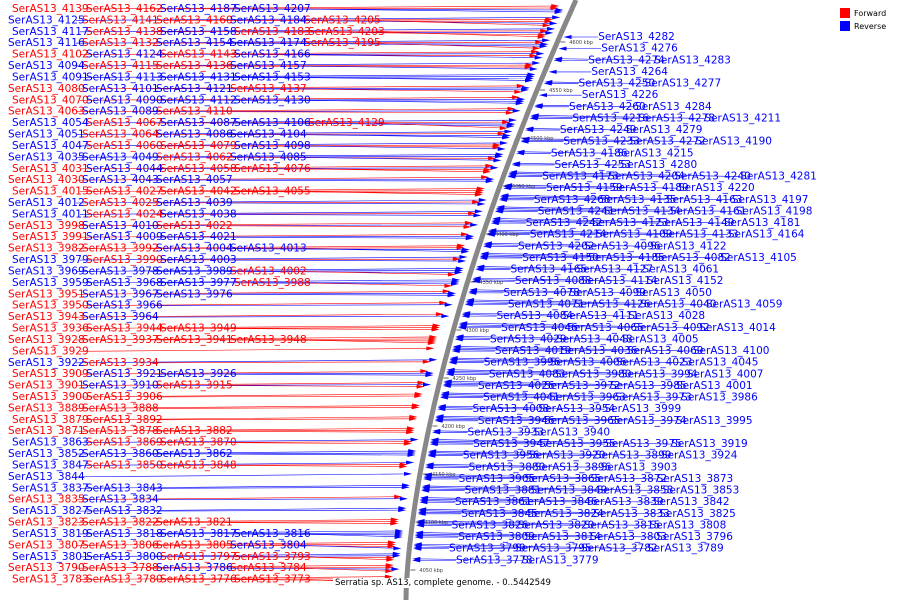  What do you see at coordinates (272, 9) in the screenshot?
I see `left-gene-label: SerAS13_4207` at bounding box center [272, 9].